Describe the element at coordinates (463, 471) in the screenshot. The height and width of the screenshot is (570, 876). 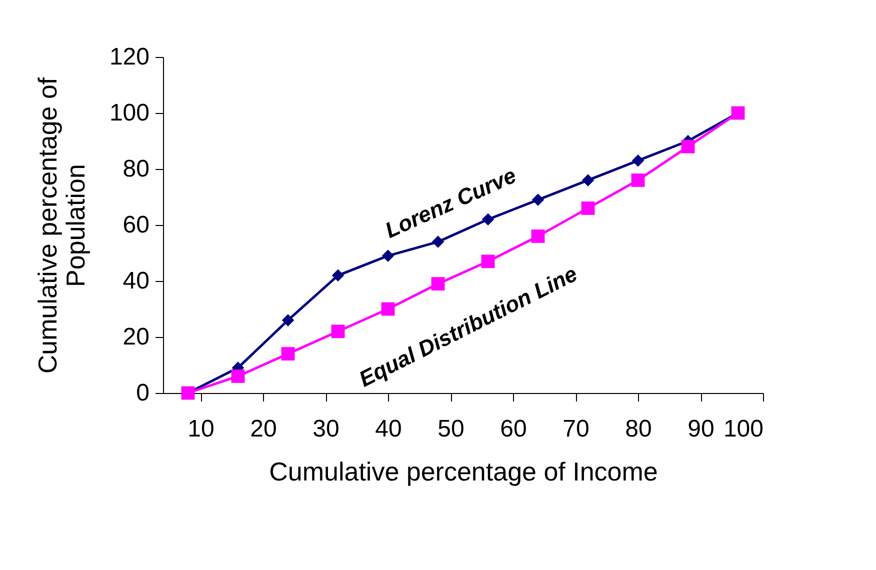
I see `x-axis-title: Cumulative percentage of Income` at that location.